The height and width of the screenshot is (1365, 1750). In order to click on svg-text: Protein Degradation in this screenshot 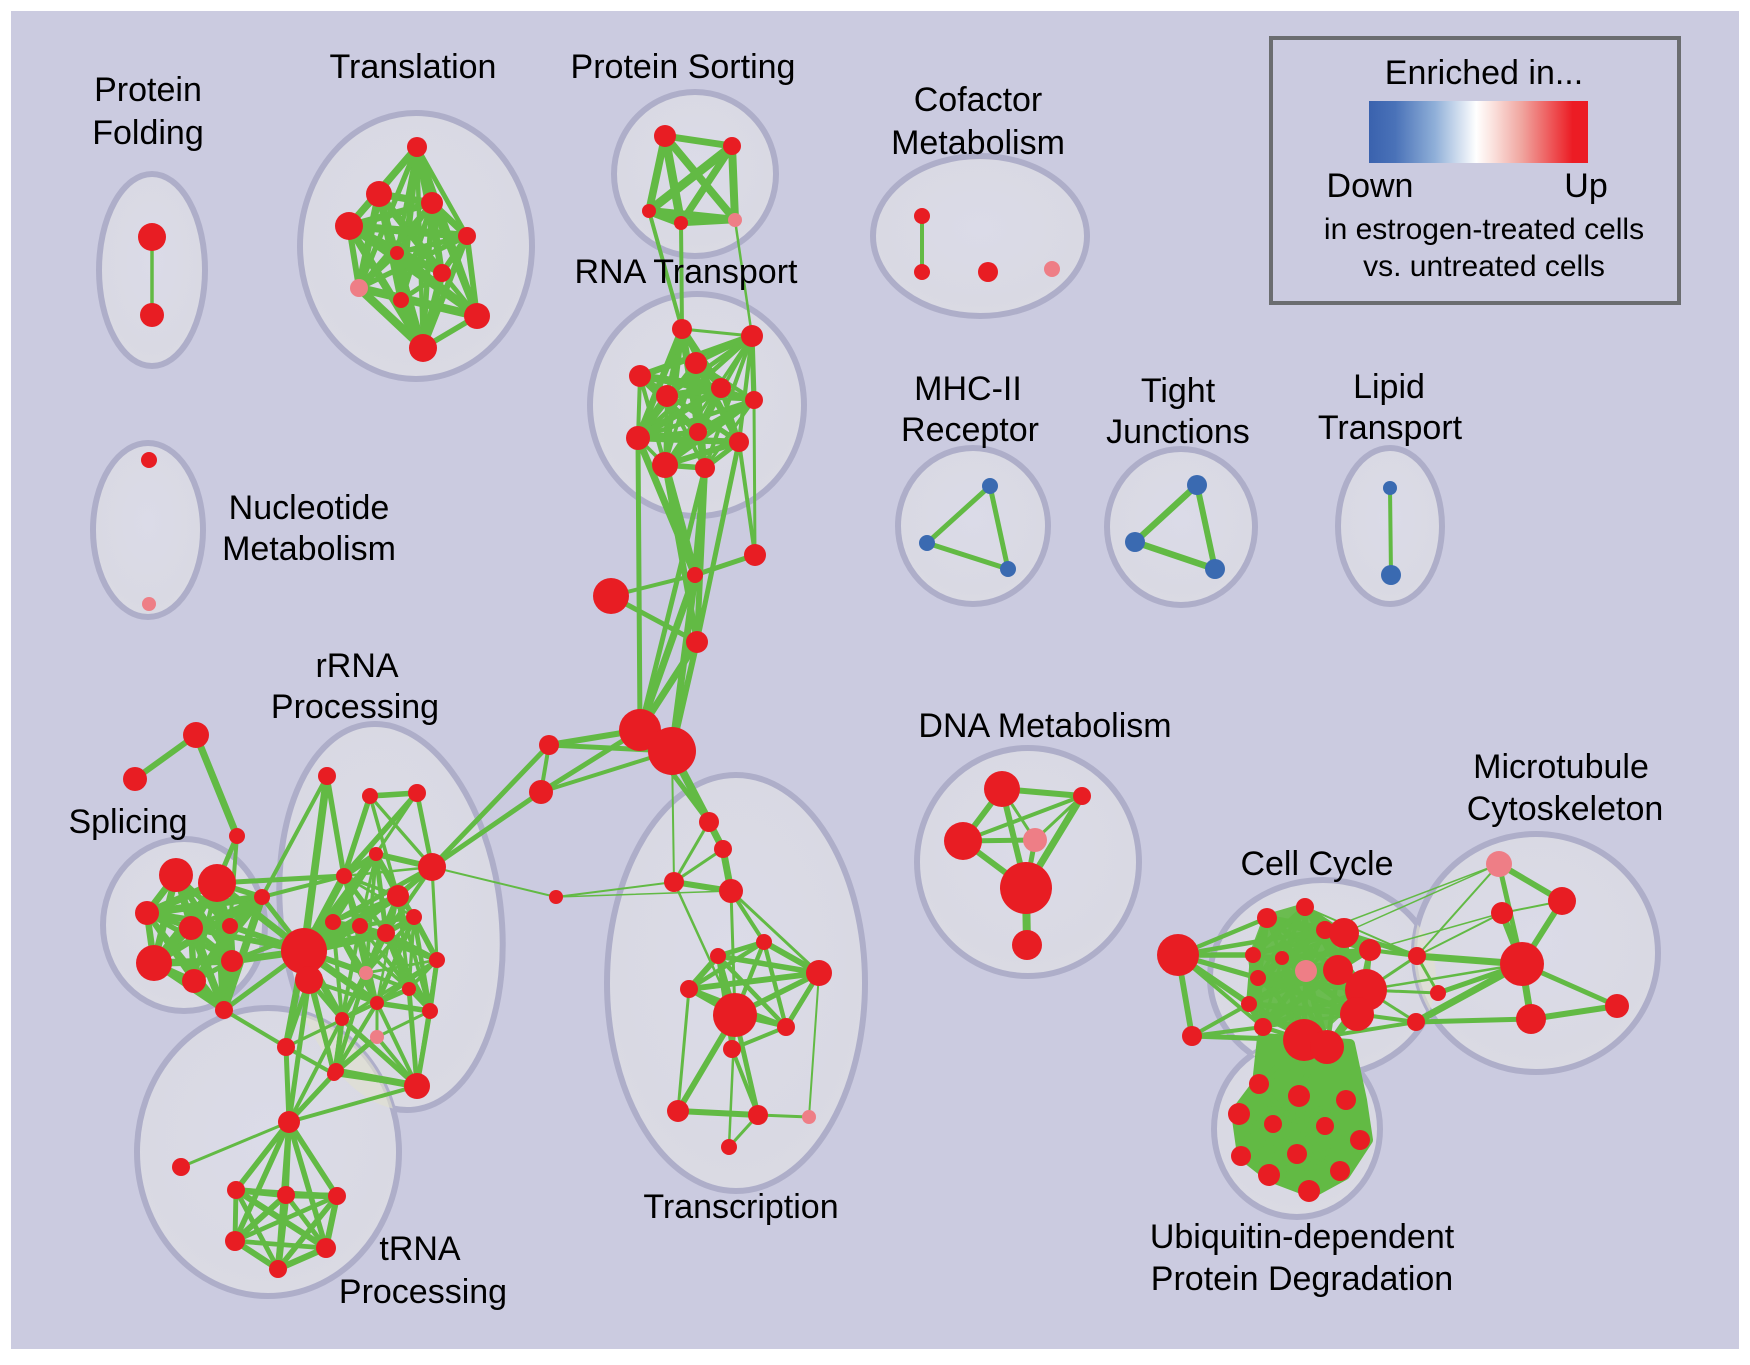, I will do `click(1302, 1279)`.